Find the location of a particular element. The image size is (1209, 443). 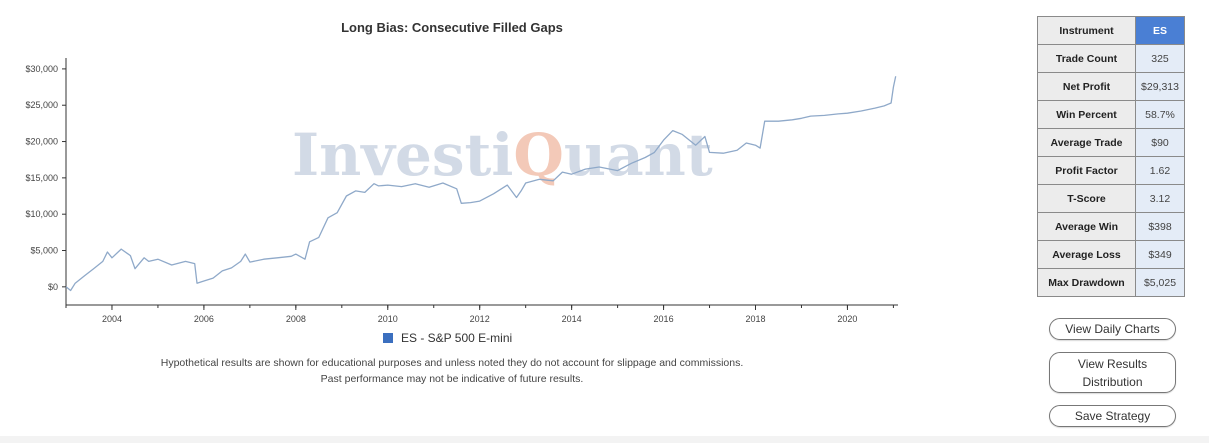

x-tick-label: 2010 is located at coordinates (388, 319).